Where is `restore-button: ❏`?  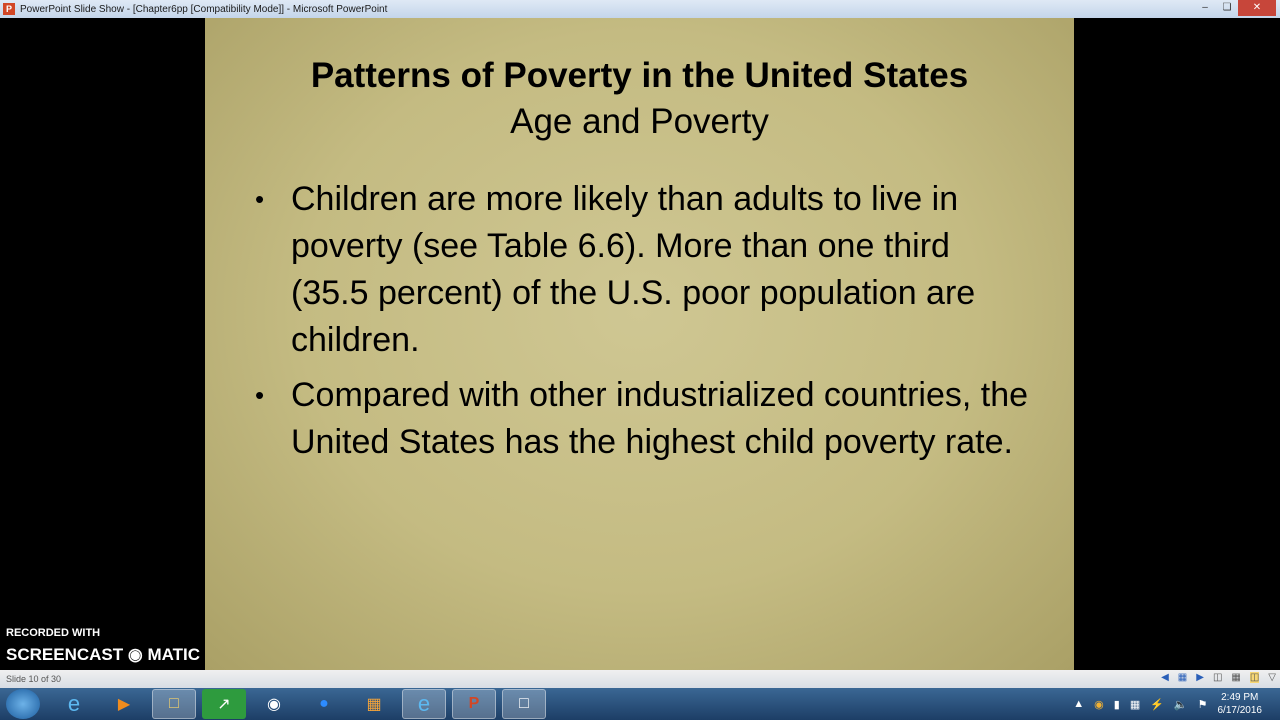
restore-button: ❏ is located at coordinates (1227, 7).